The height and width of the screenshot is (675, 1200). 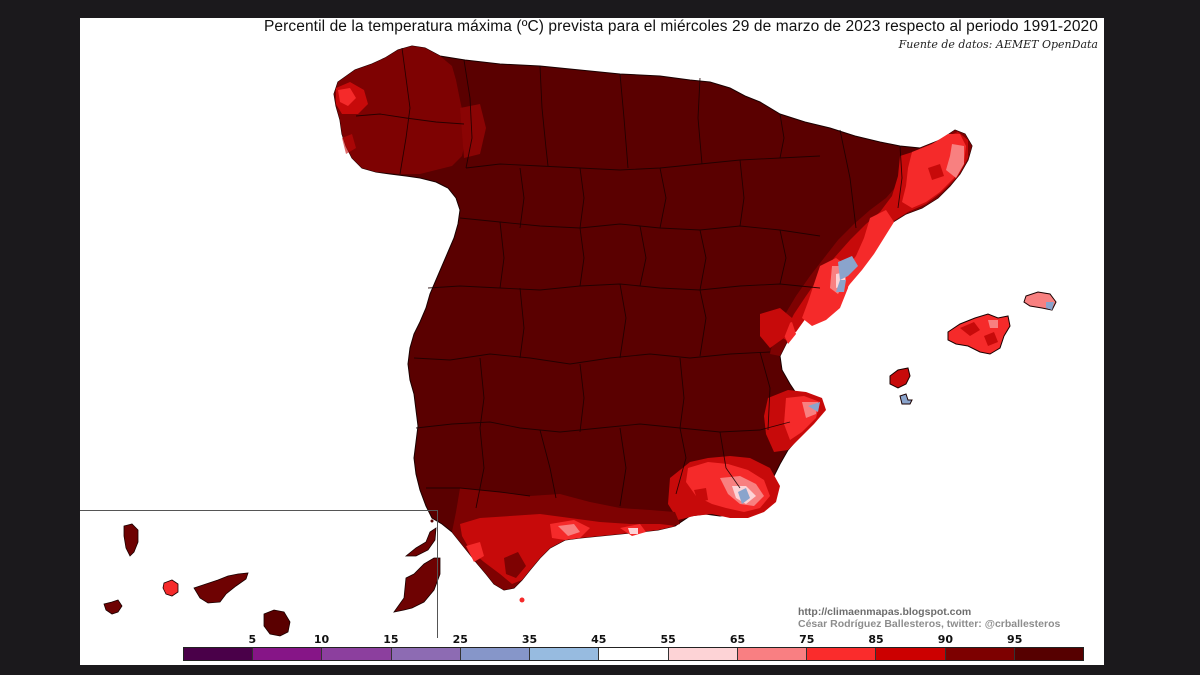 What do you see at coordinates (170, 588) in the screenshot?
I see `la-gomera` at bounding box center [170, 588].